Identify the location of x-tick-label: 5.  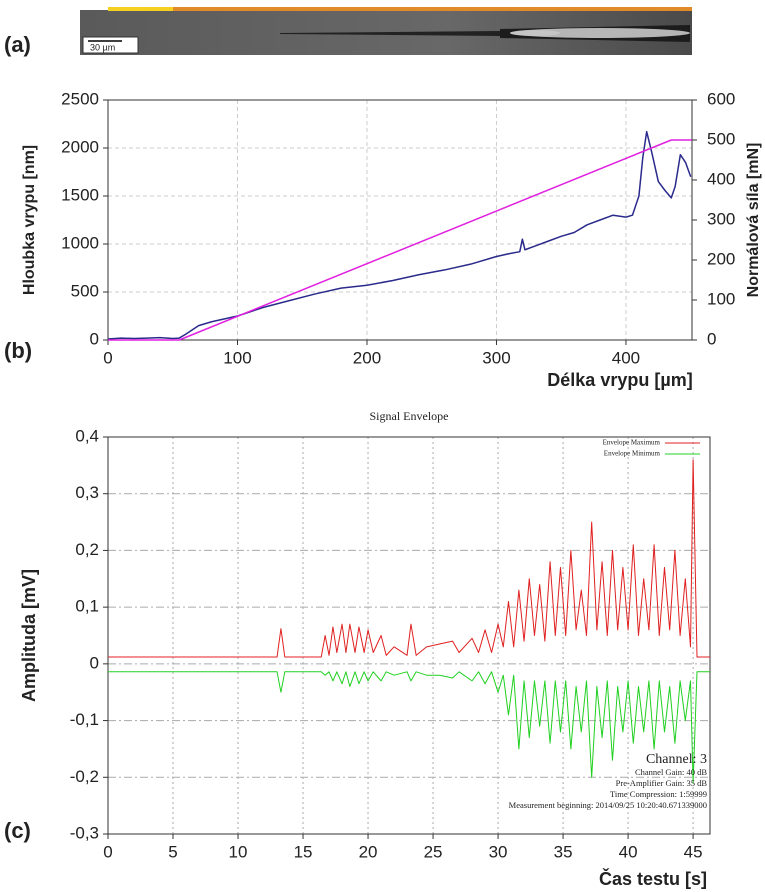
(172, 851).